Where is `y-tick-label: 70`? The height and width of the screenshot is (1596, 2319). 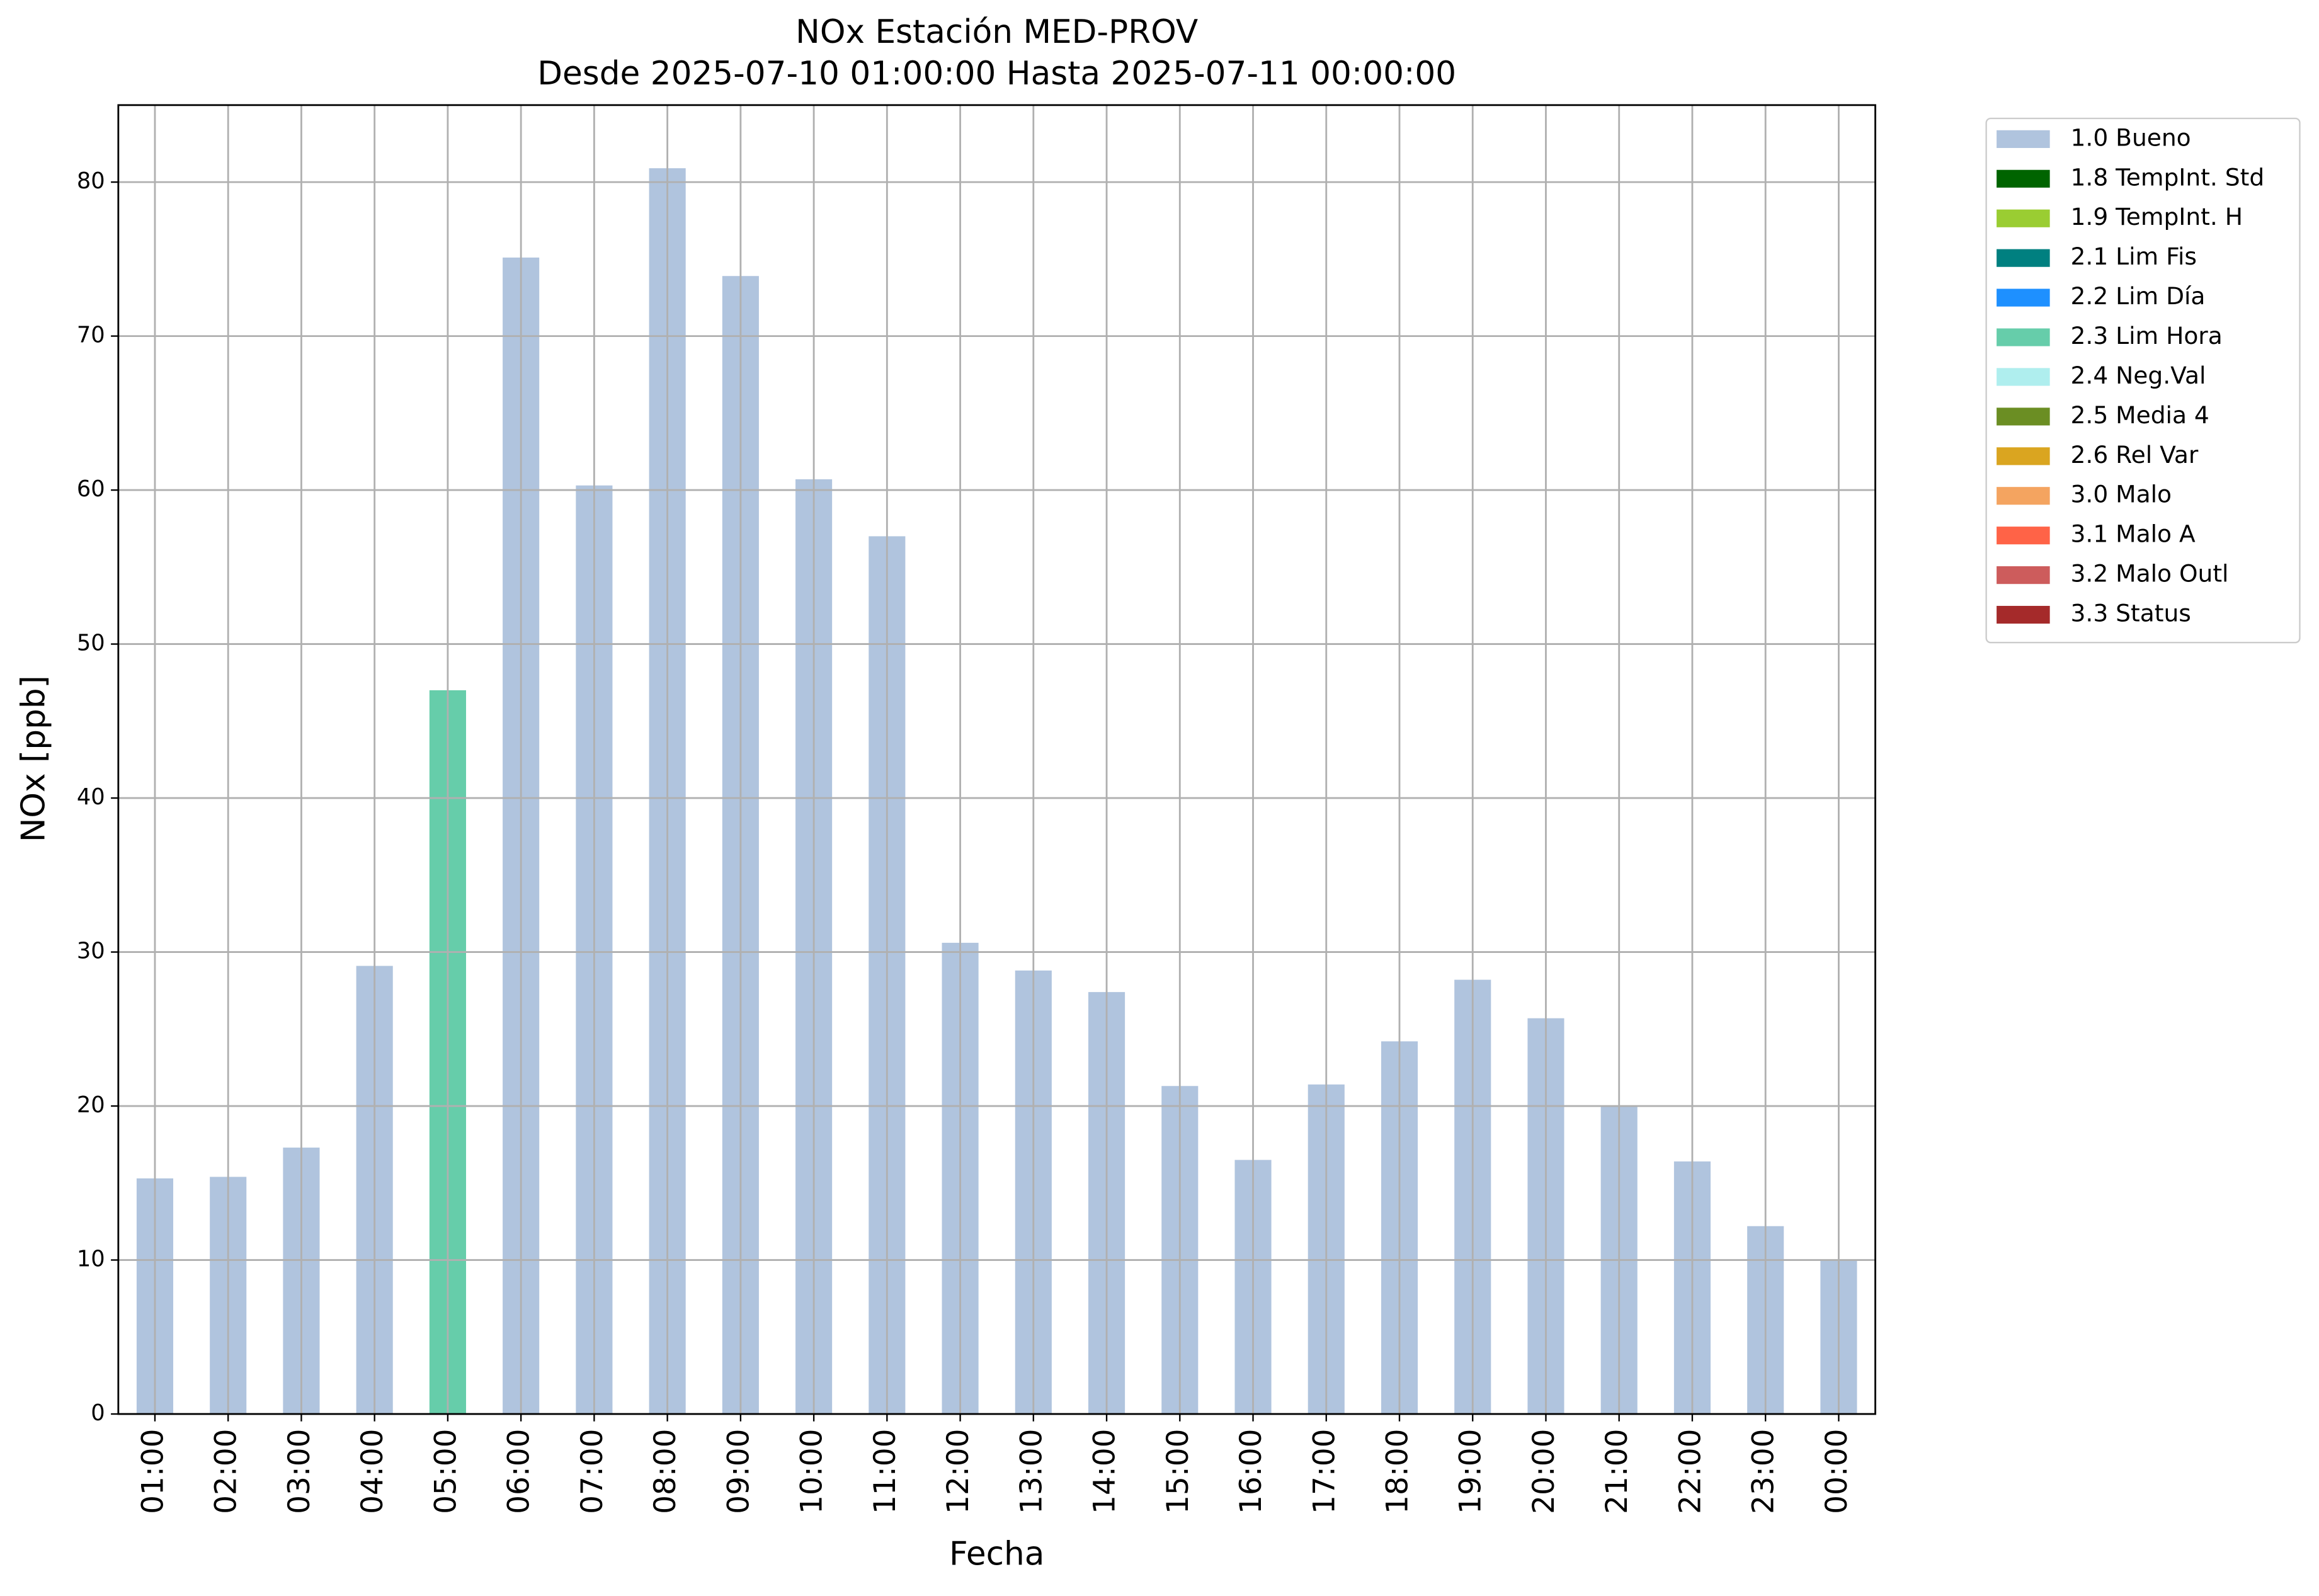
y-tick-label: 70 is located at coordinates (91, 335).